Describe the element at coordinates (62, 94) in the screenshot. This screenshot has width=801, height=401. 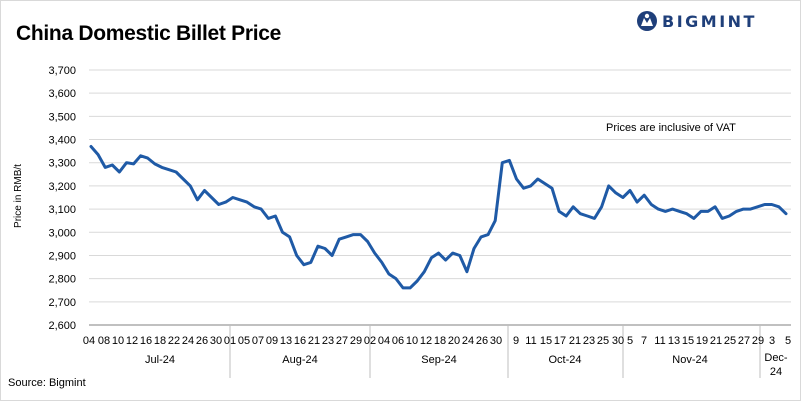
I see `y-tick-label: 3,600` at that location.